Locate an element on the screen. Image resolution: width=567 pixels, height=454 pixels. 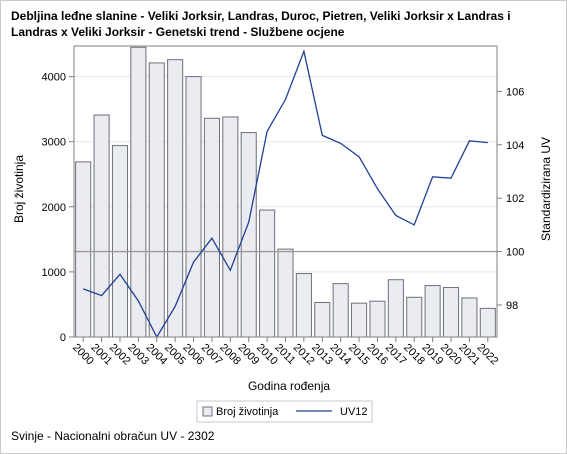
bar-2000 is located at coordinates (83, 249).